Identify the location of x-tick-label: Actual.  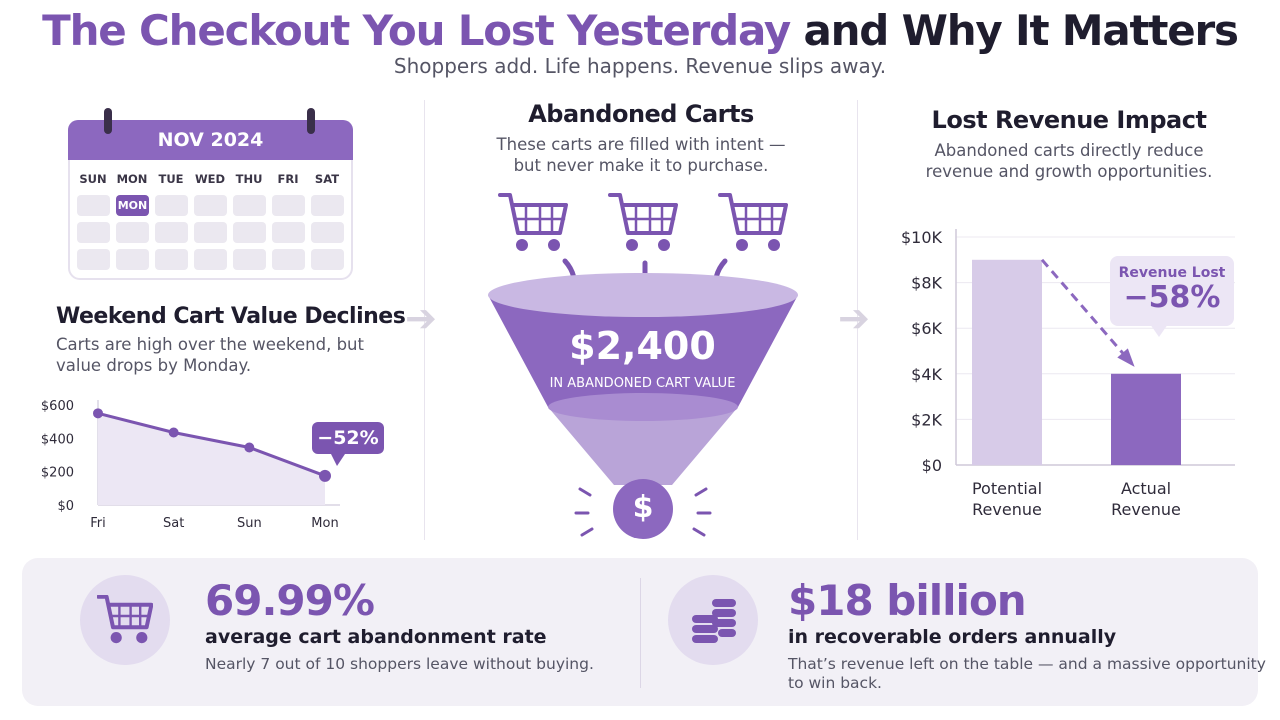
(1146, 488).